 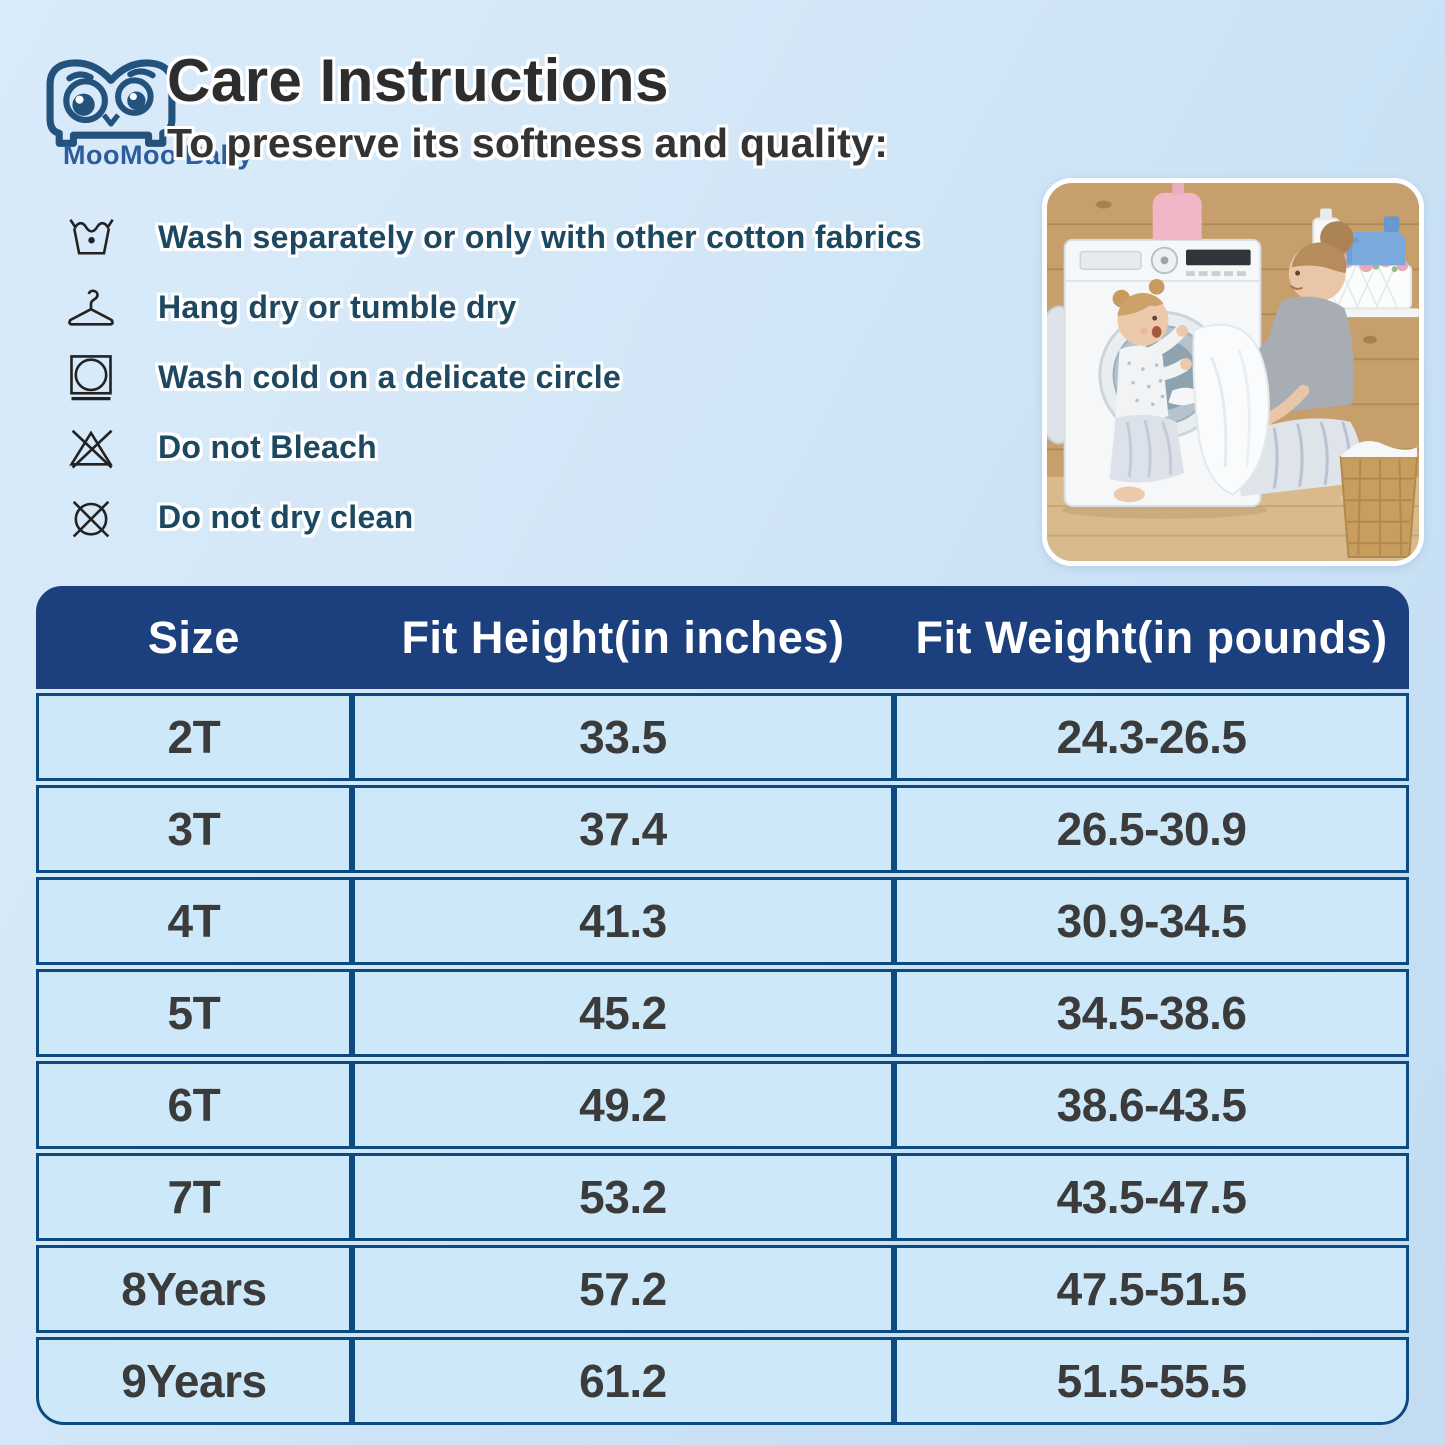 What do you see at coordinates (286, 516) in the screenshot?
I see `care-item-label: Do not dry clean` at bounding box center [286, 516].